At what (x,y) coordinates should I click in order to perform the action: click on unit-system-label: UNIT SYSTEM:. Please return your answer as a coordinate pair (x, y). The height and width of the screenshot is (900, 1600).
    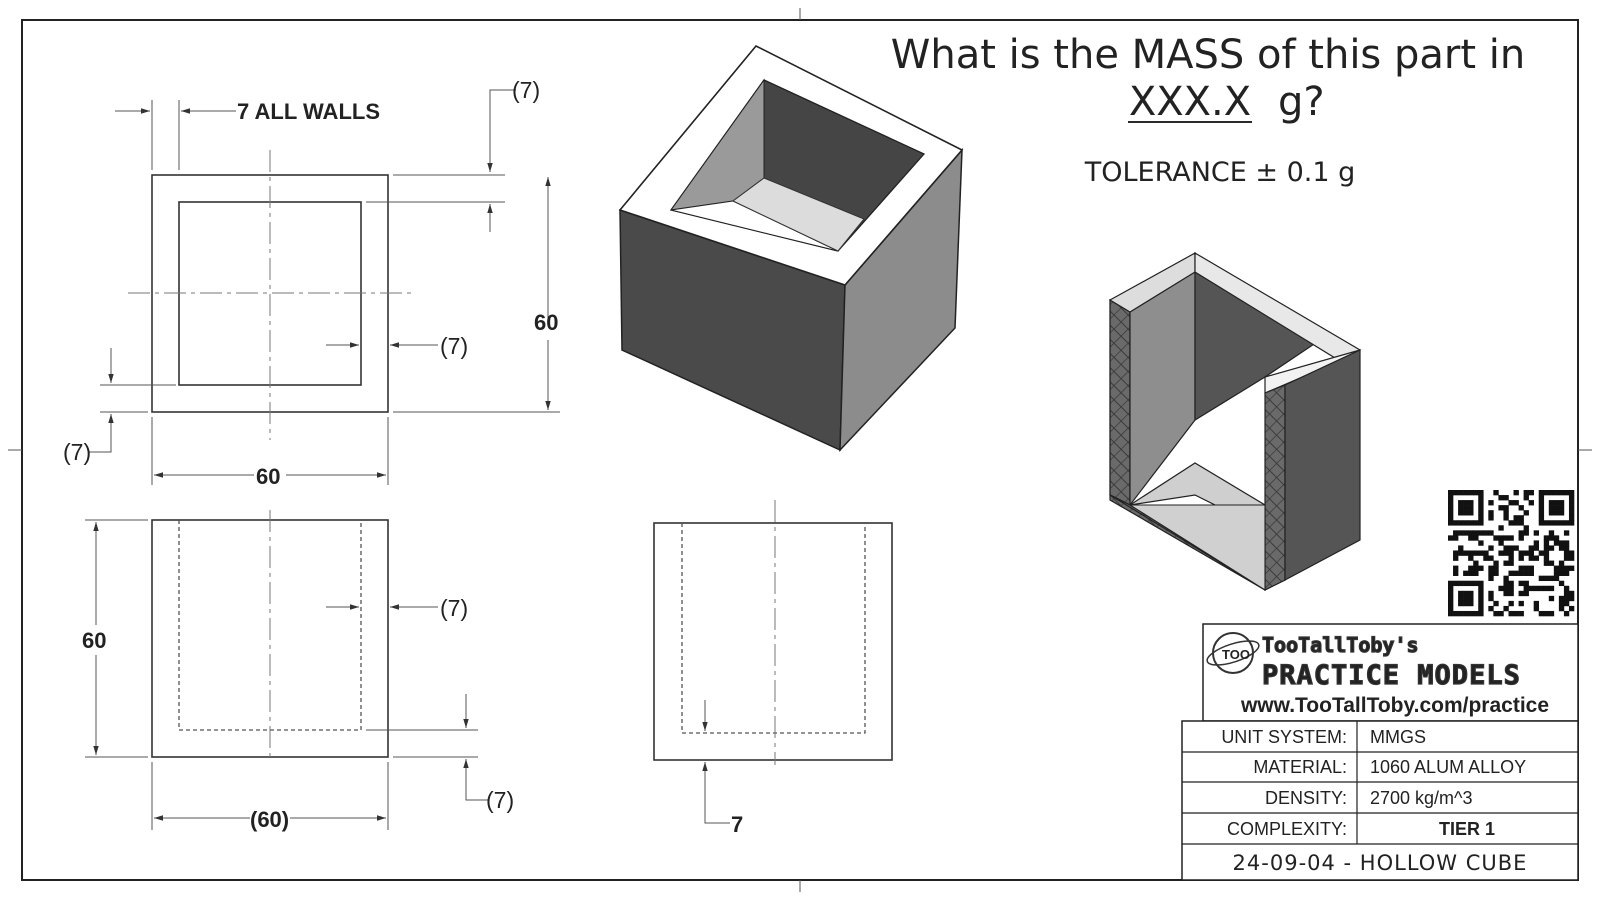
    Looking at the image, I should click on (1284, 737).